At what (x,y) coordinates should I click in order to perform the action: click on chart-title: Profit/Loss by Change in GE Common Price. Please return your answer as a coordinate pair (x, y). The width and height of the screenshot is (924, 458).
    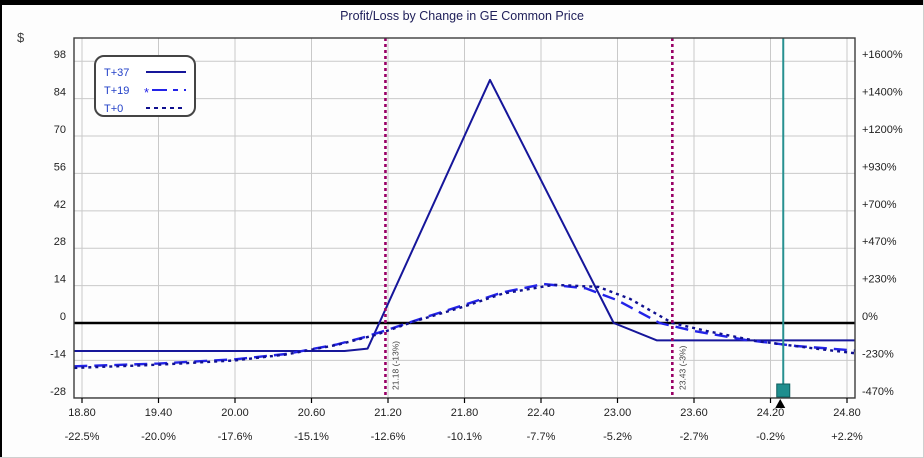
    Looking at the image, I should click on (462, 16).